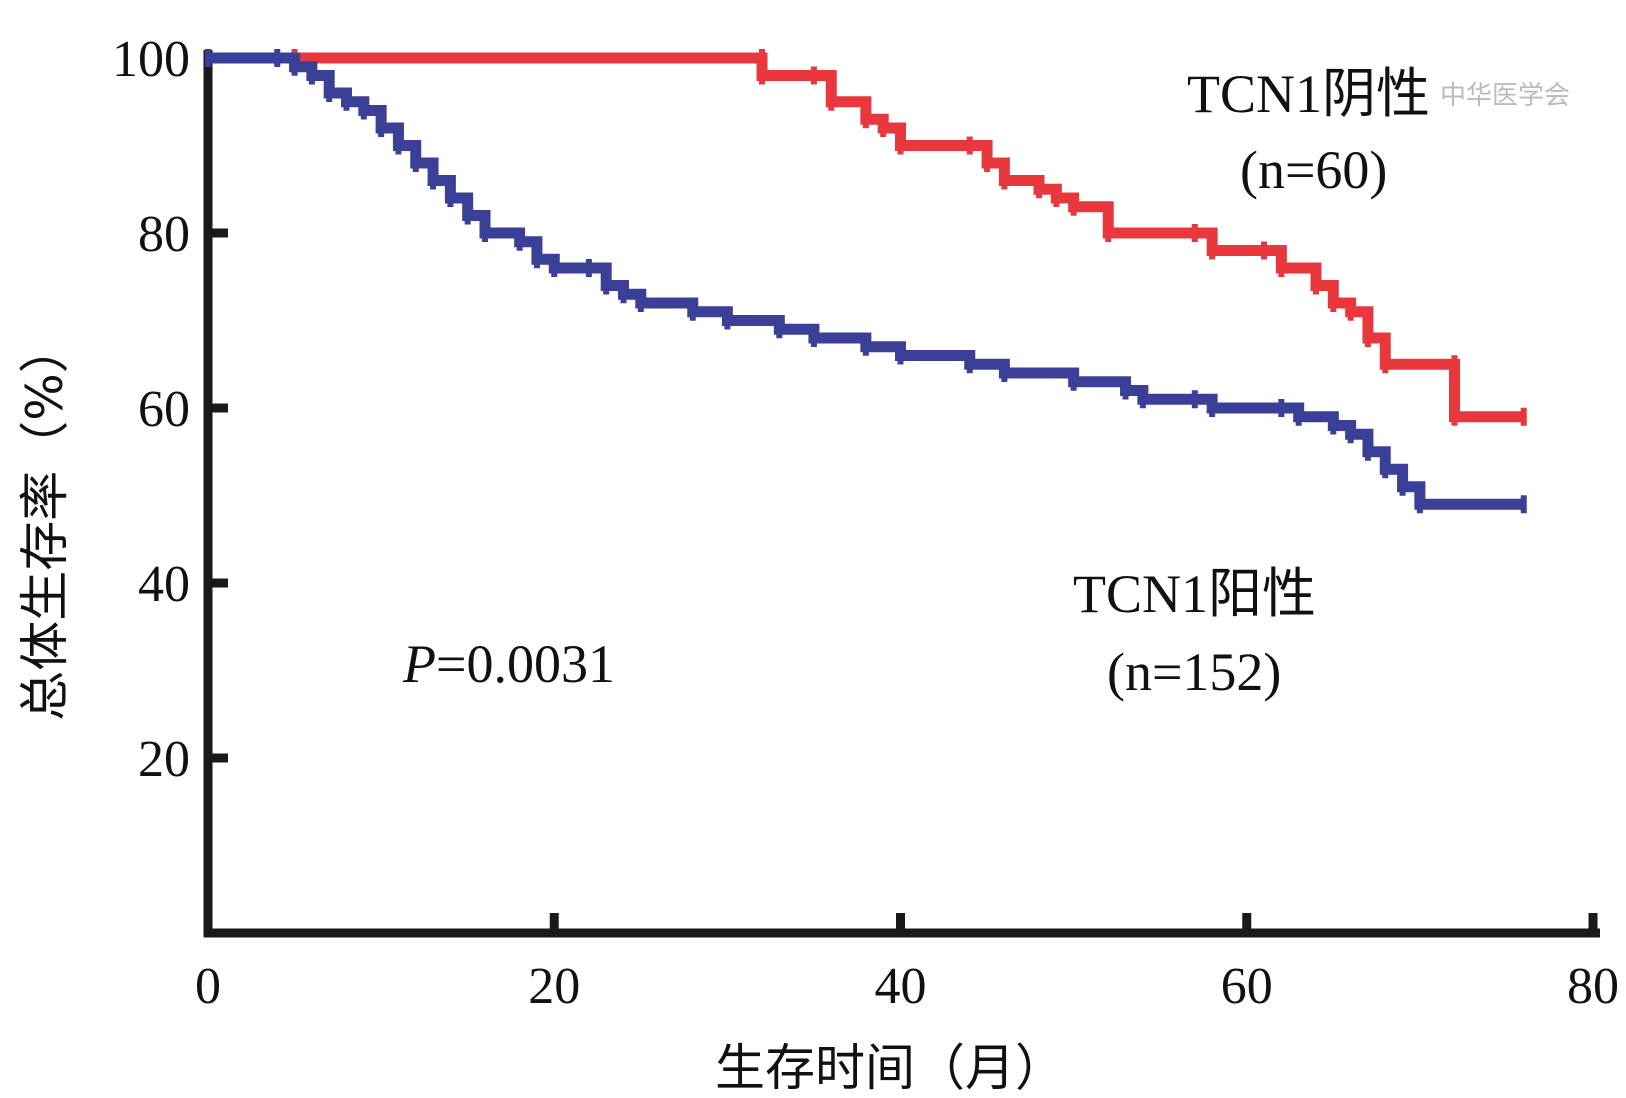  Describe the element at coordinates (1593, 986) in the screenshot. I see `x-tick-label: 80` at that location.